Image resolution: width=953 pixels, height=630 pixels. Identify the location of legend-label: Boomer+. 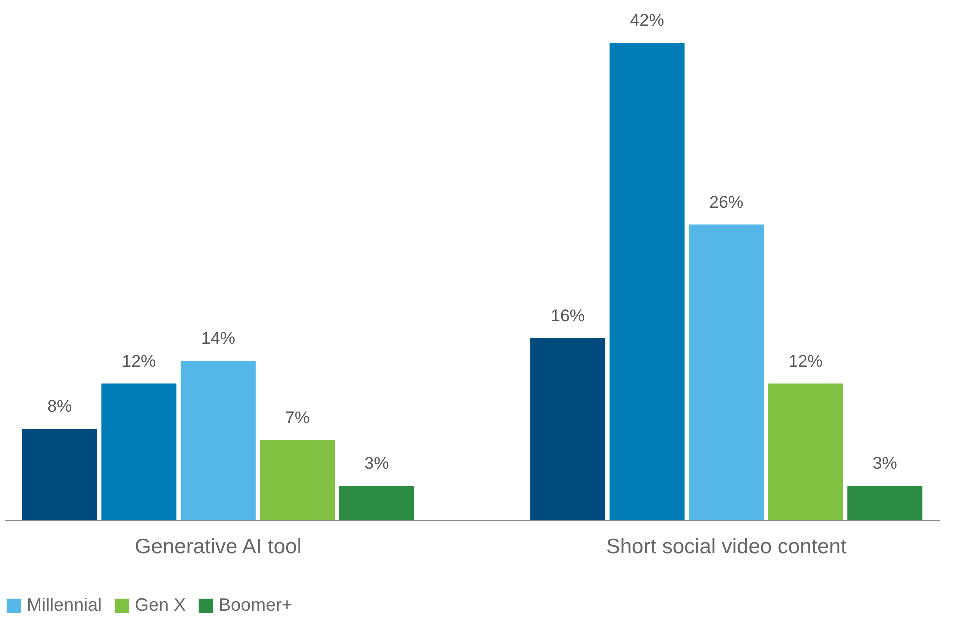
(256, 605).